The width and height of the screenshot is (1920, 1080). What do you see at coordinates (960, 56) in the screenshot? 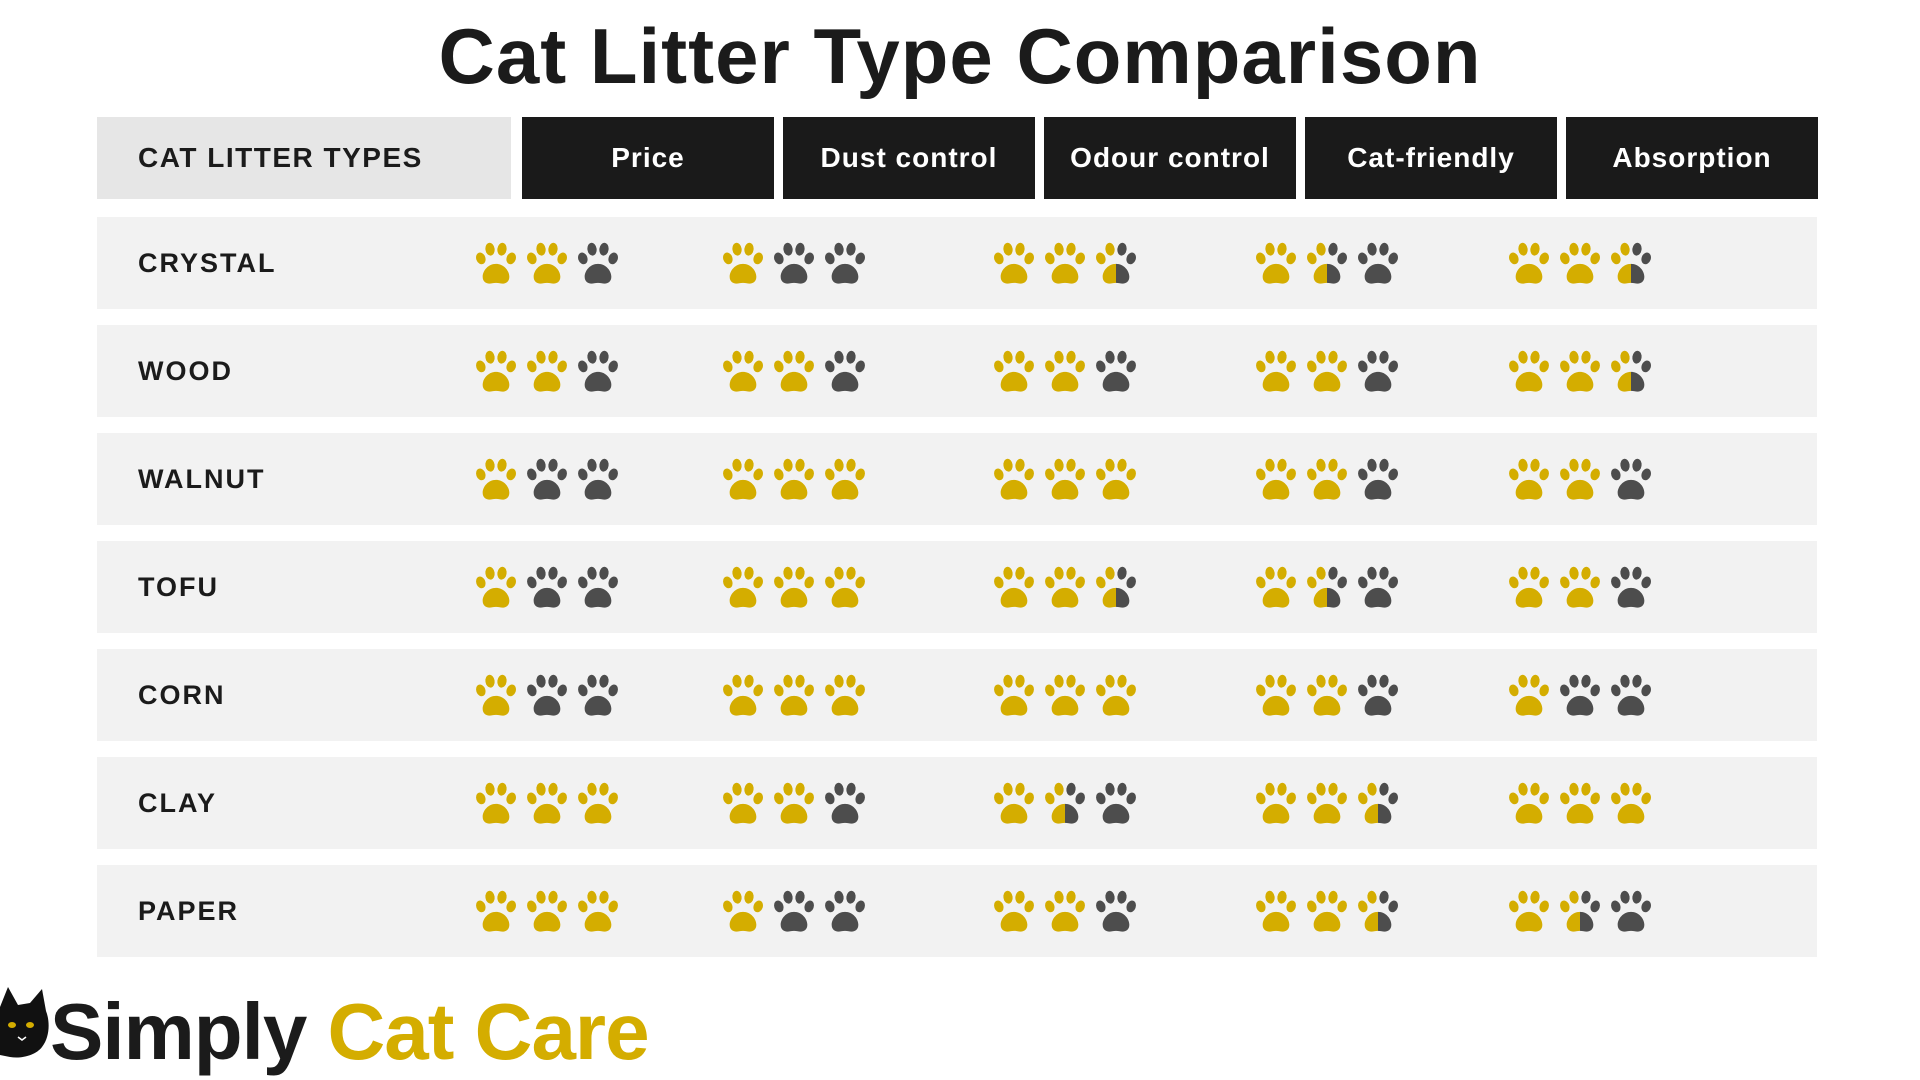
I see `page-title: Cat Litter Type Comparison` at bounding box center [960, 56].